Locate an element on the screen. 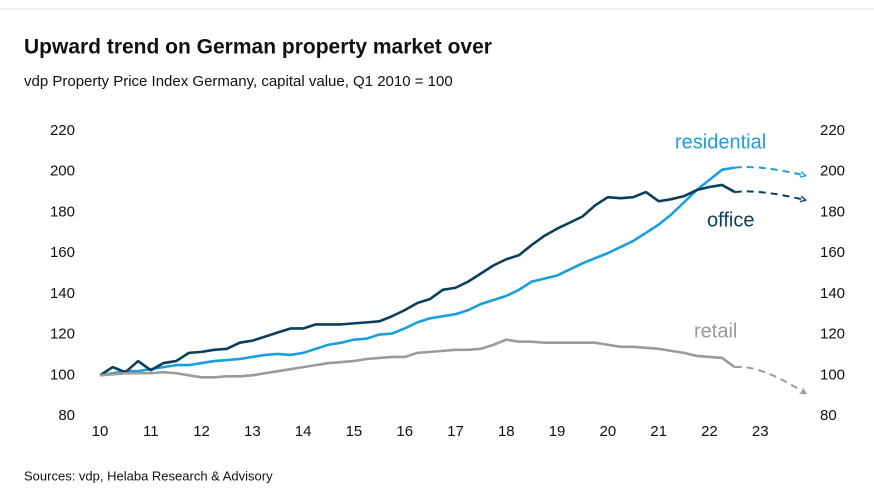 This screenshot has height=503, width=874. x-tick-label: 12 is located at coordinates (201, 431).